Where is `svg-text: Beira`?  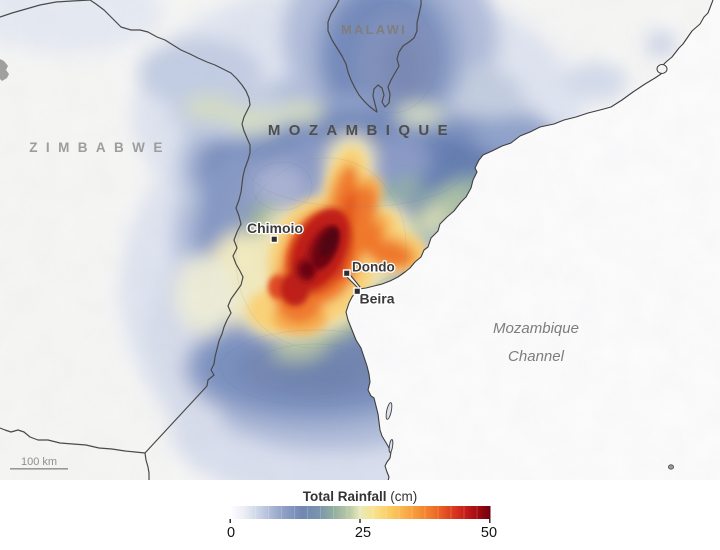
svg-text: Beira is located at coordinates (377, 299).